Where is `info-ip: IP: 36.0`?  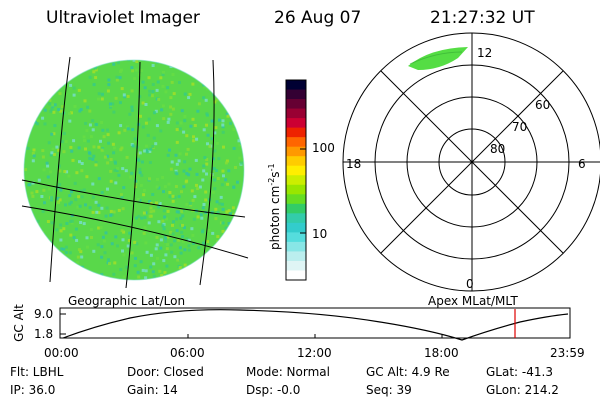
info-ip: IP: 36.0 is located at coordinates (33, 390).